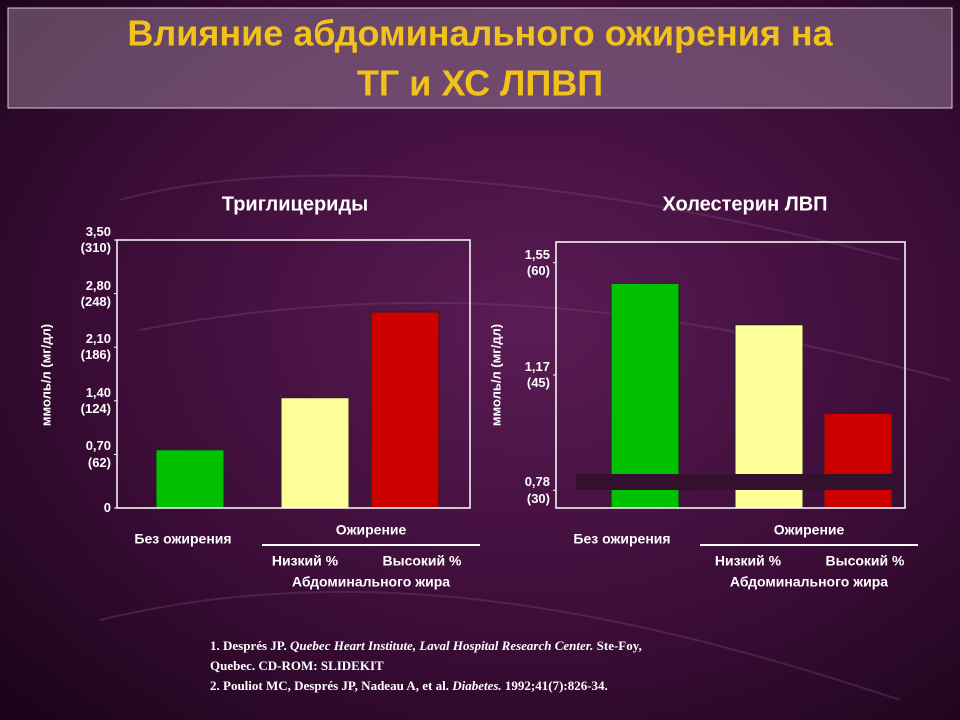 This screenshot has height=720, width=960. I want to click on slide-title: ТГ и ХС ЛПВП, so click(480, 83).